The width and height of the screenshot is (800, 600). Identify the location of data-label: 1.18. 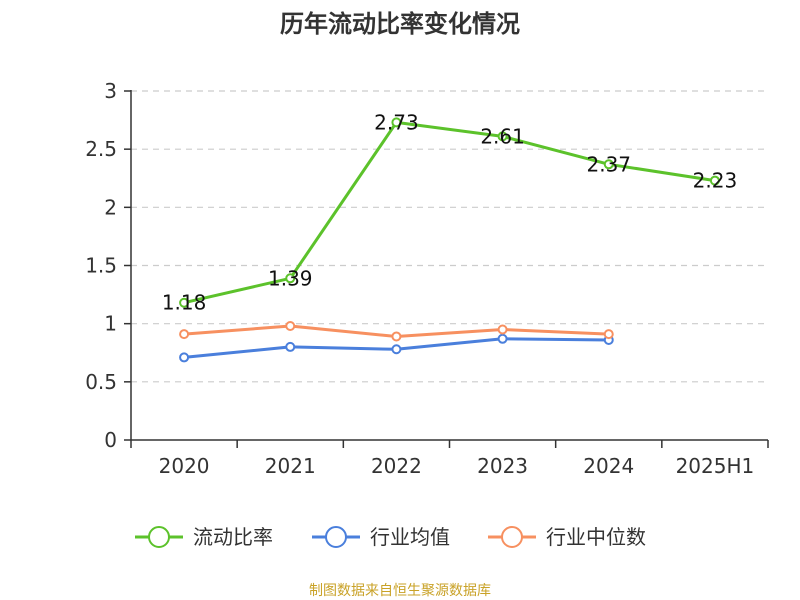
(184, 303).